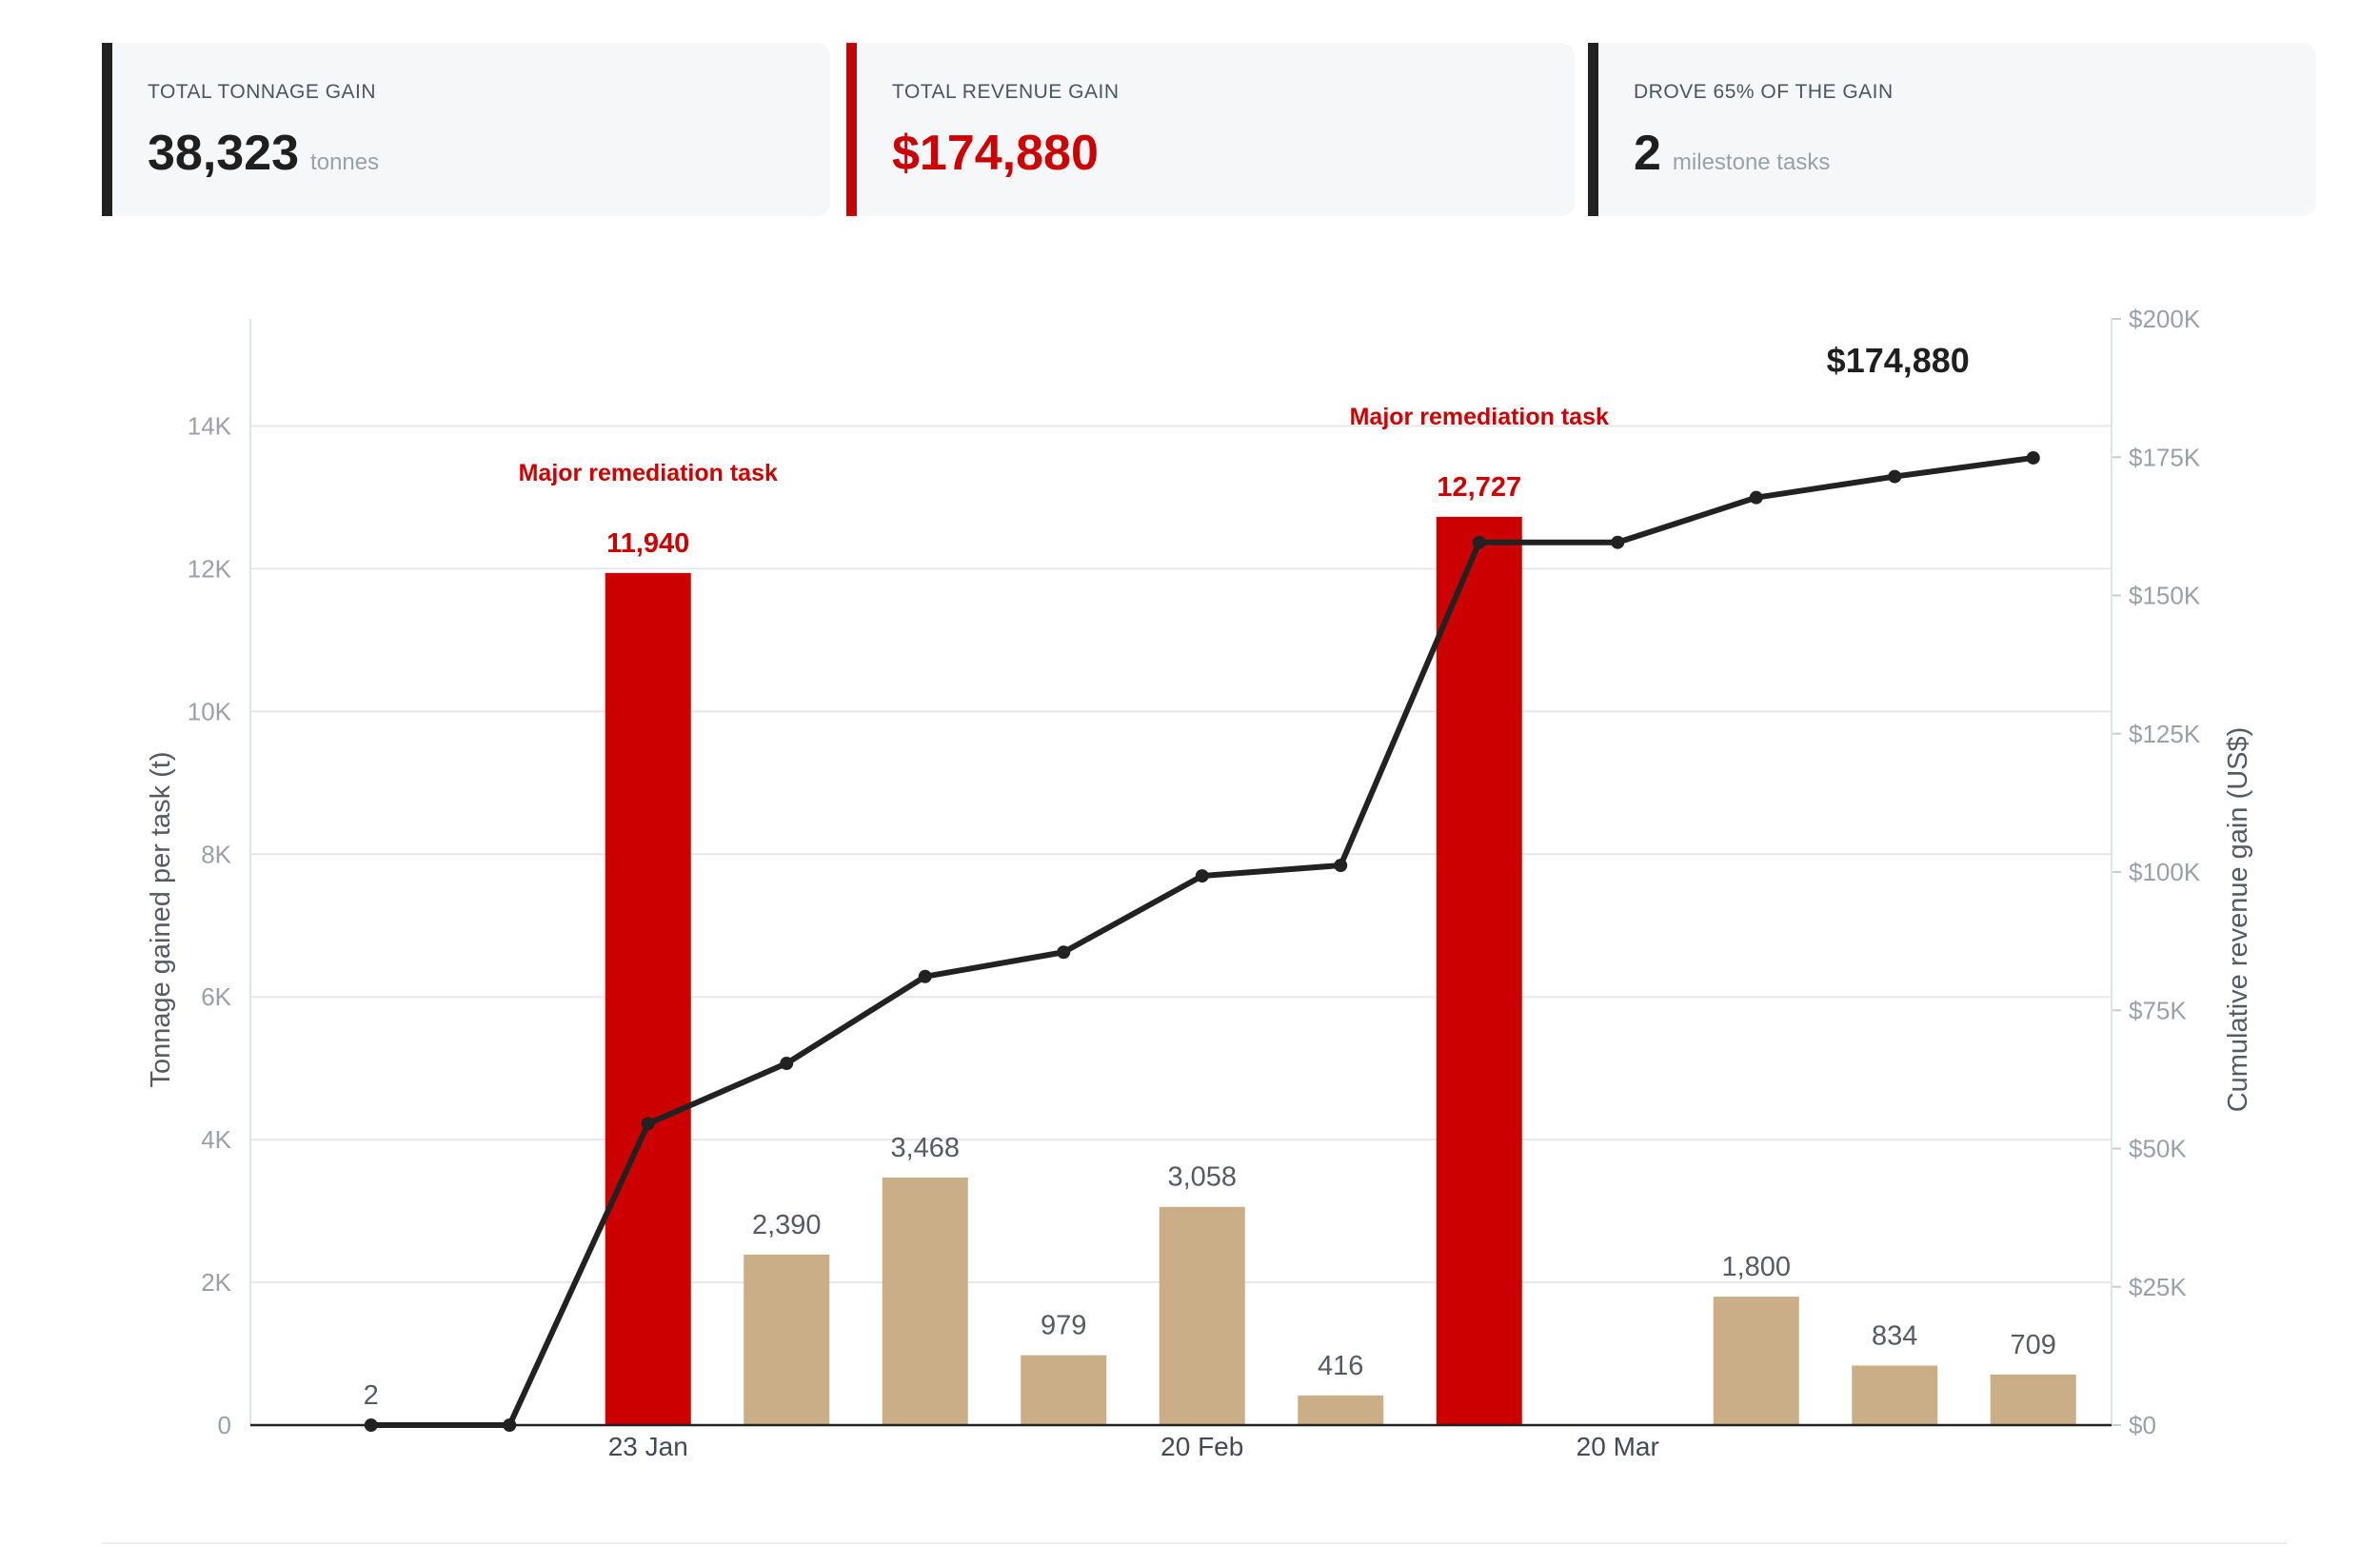 Image resolution: width=2380 pixels, height=1566 pixels. What do you see at coordinates (1202, 1178) in the screenshot?
I see `data-label: 3,058` at bounding box center [1202, 1178].